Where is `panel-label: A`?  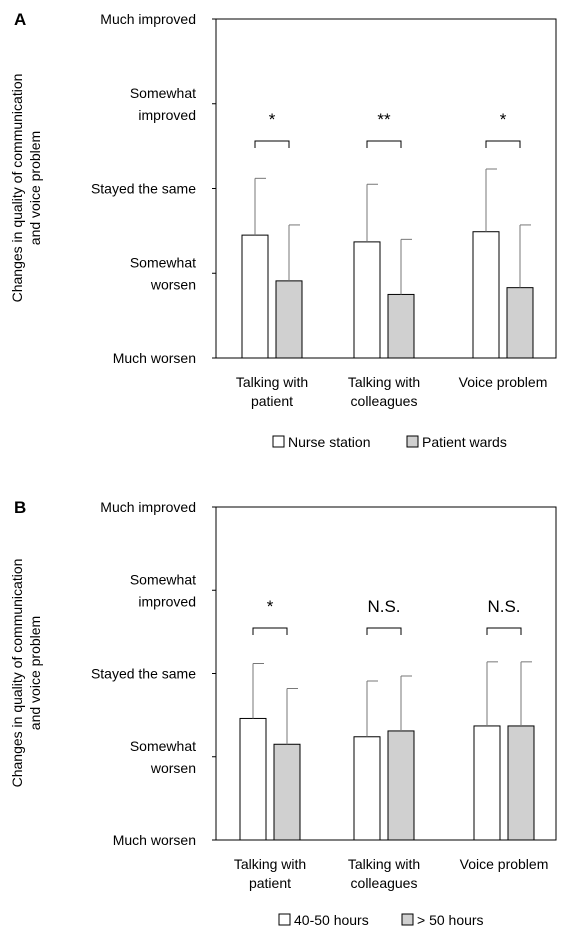 panel-label: A is located at coordinates (20, 19).